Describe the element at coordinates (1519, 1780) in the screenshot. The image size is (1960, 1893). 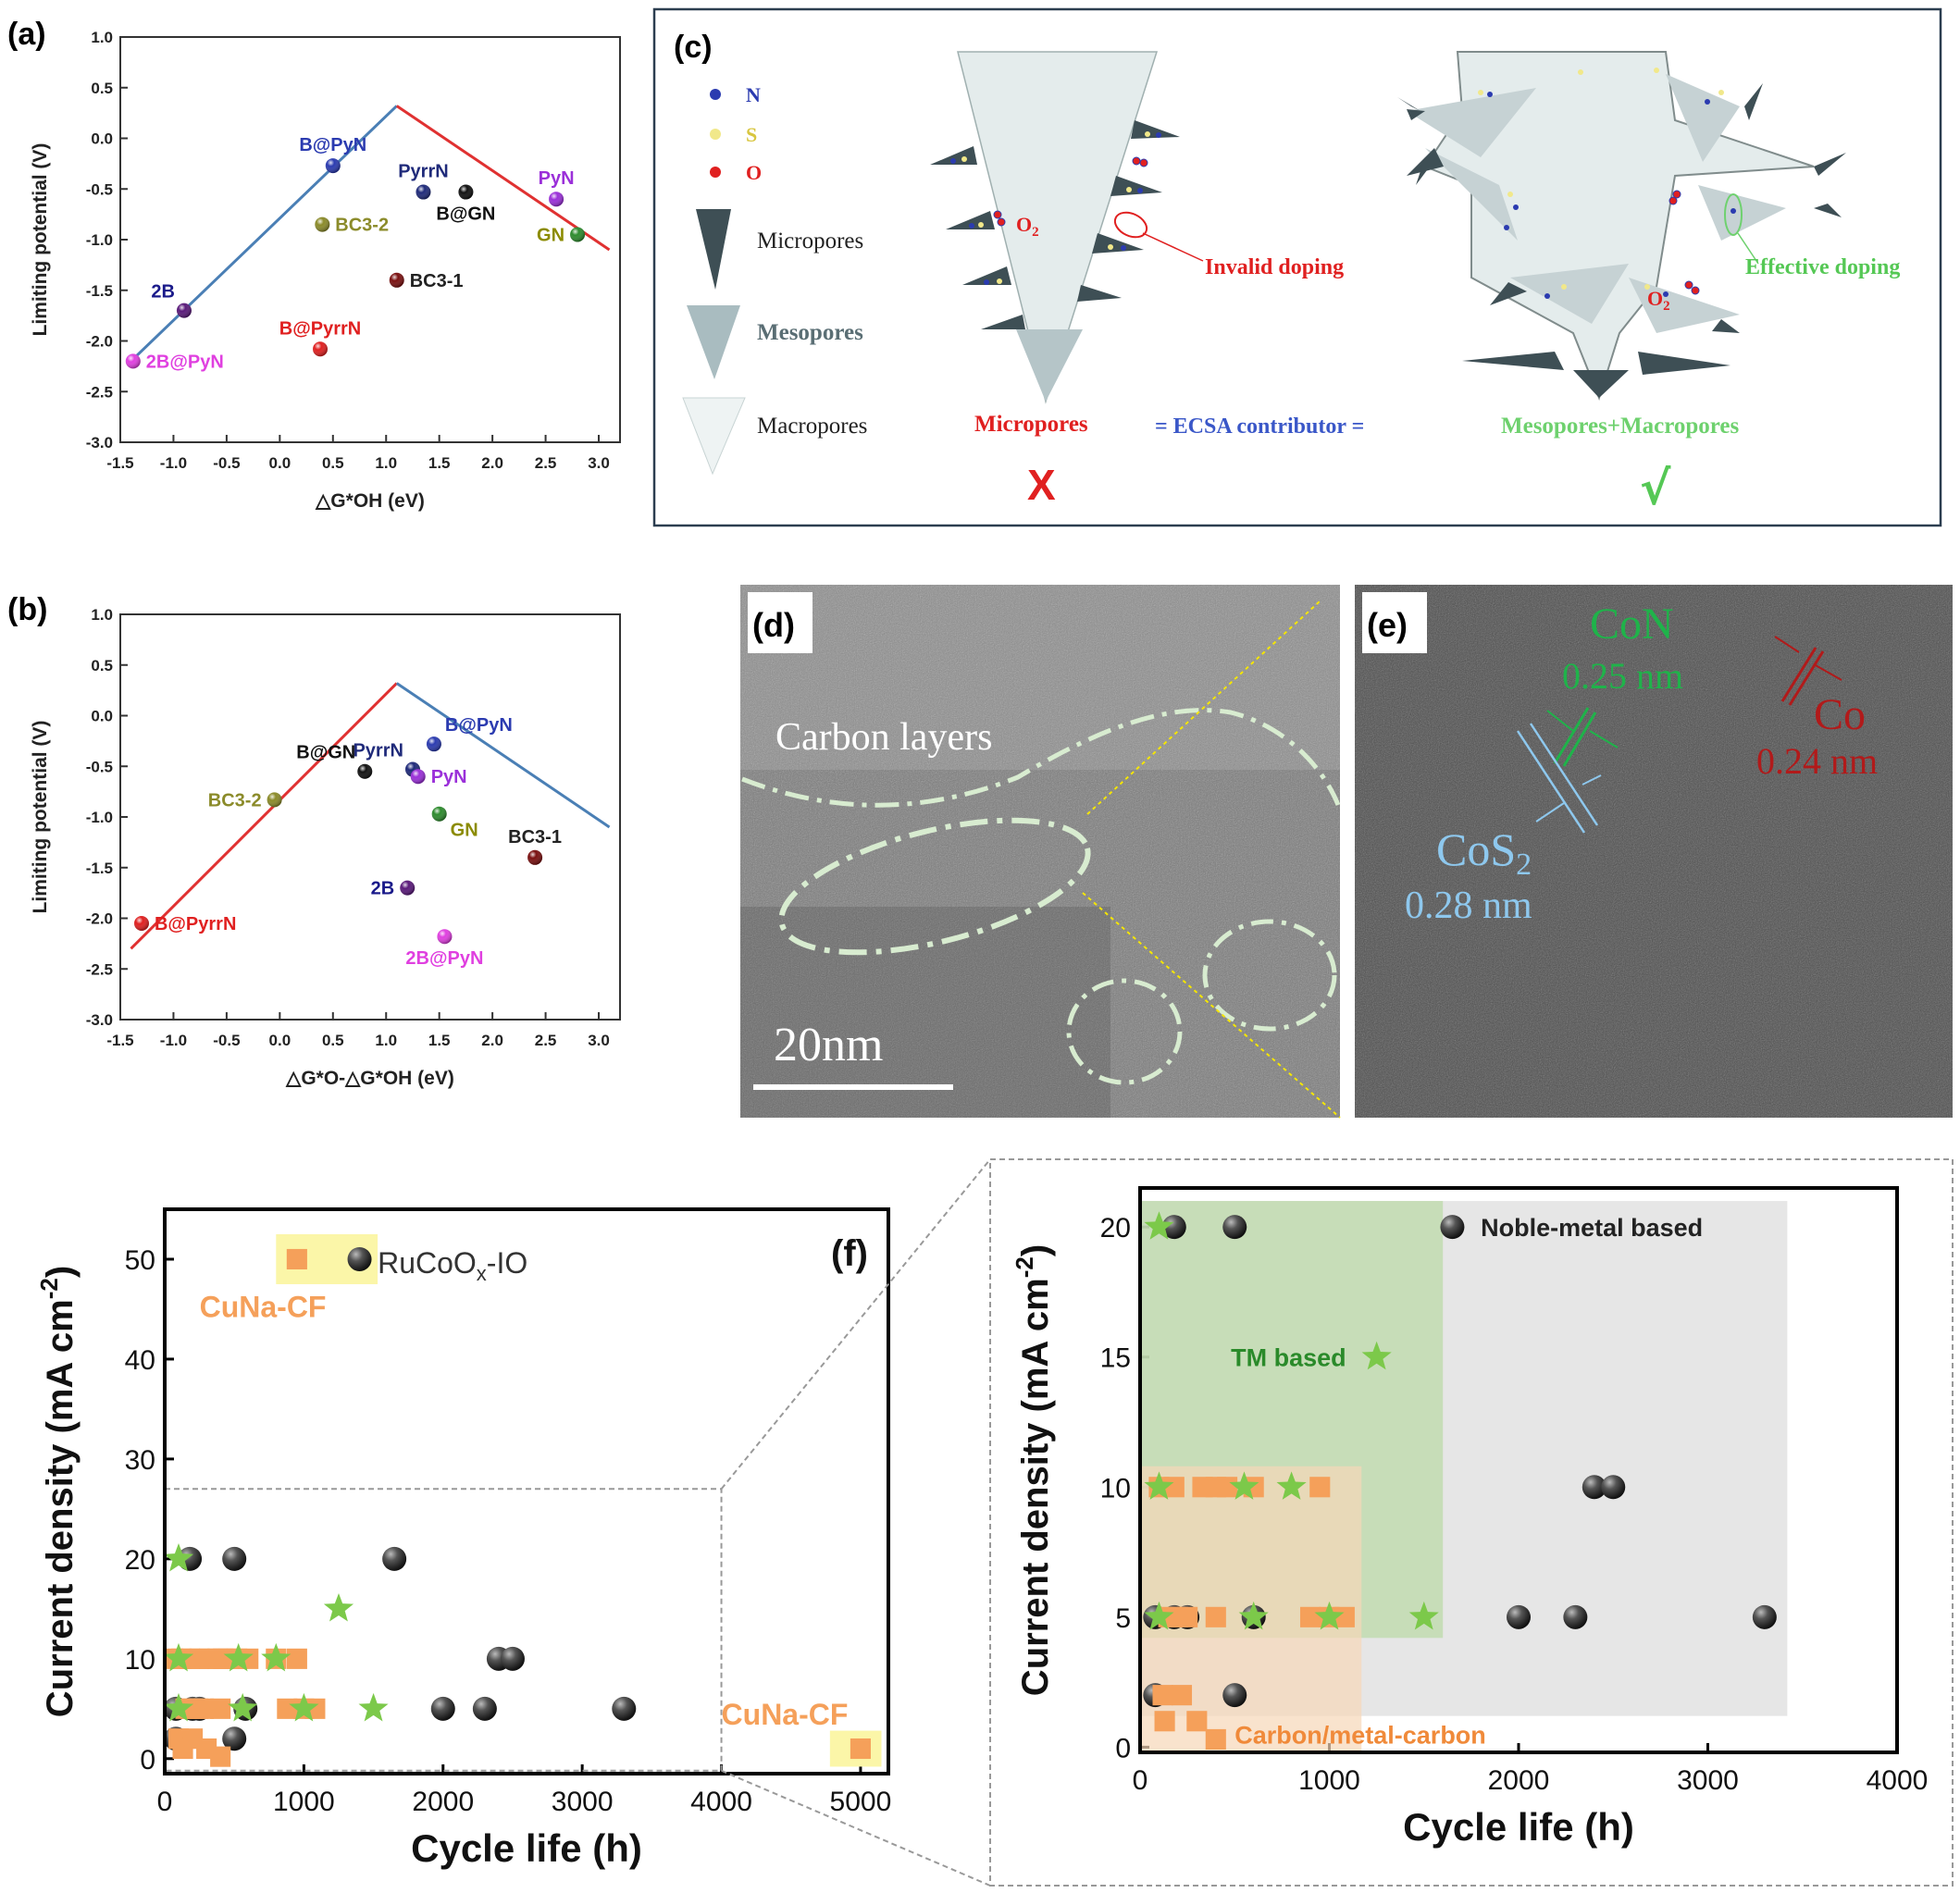
I see `x-tick-label: 2000` at that location.